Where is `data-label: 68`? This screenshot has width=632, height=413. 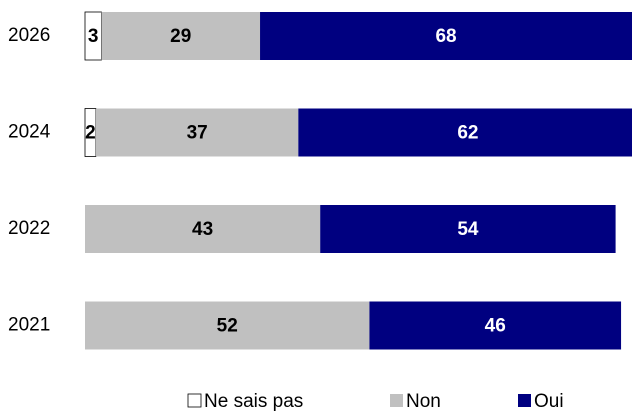 data-label: 68 is located at coordinates (445, 36).